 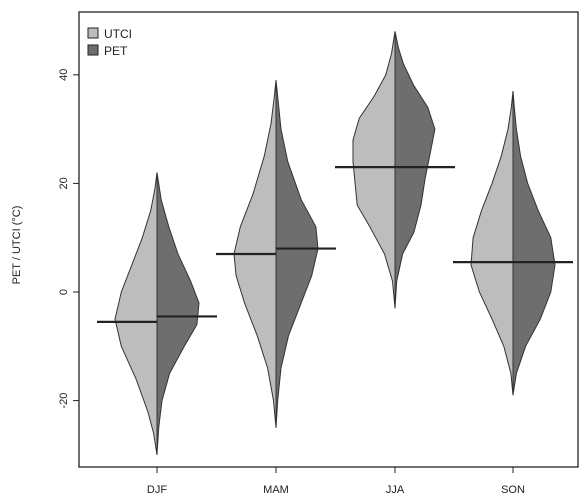 What do you see at coordinates (395, 490) in the screenshot?
I see `x-tick-label-jja: JJA` at bounding box center [395, 490].